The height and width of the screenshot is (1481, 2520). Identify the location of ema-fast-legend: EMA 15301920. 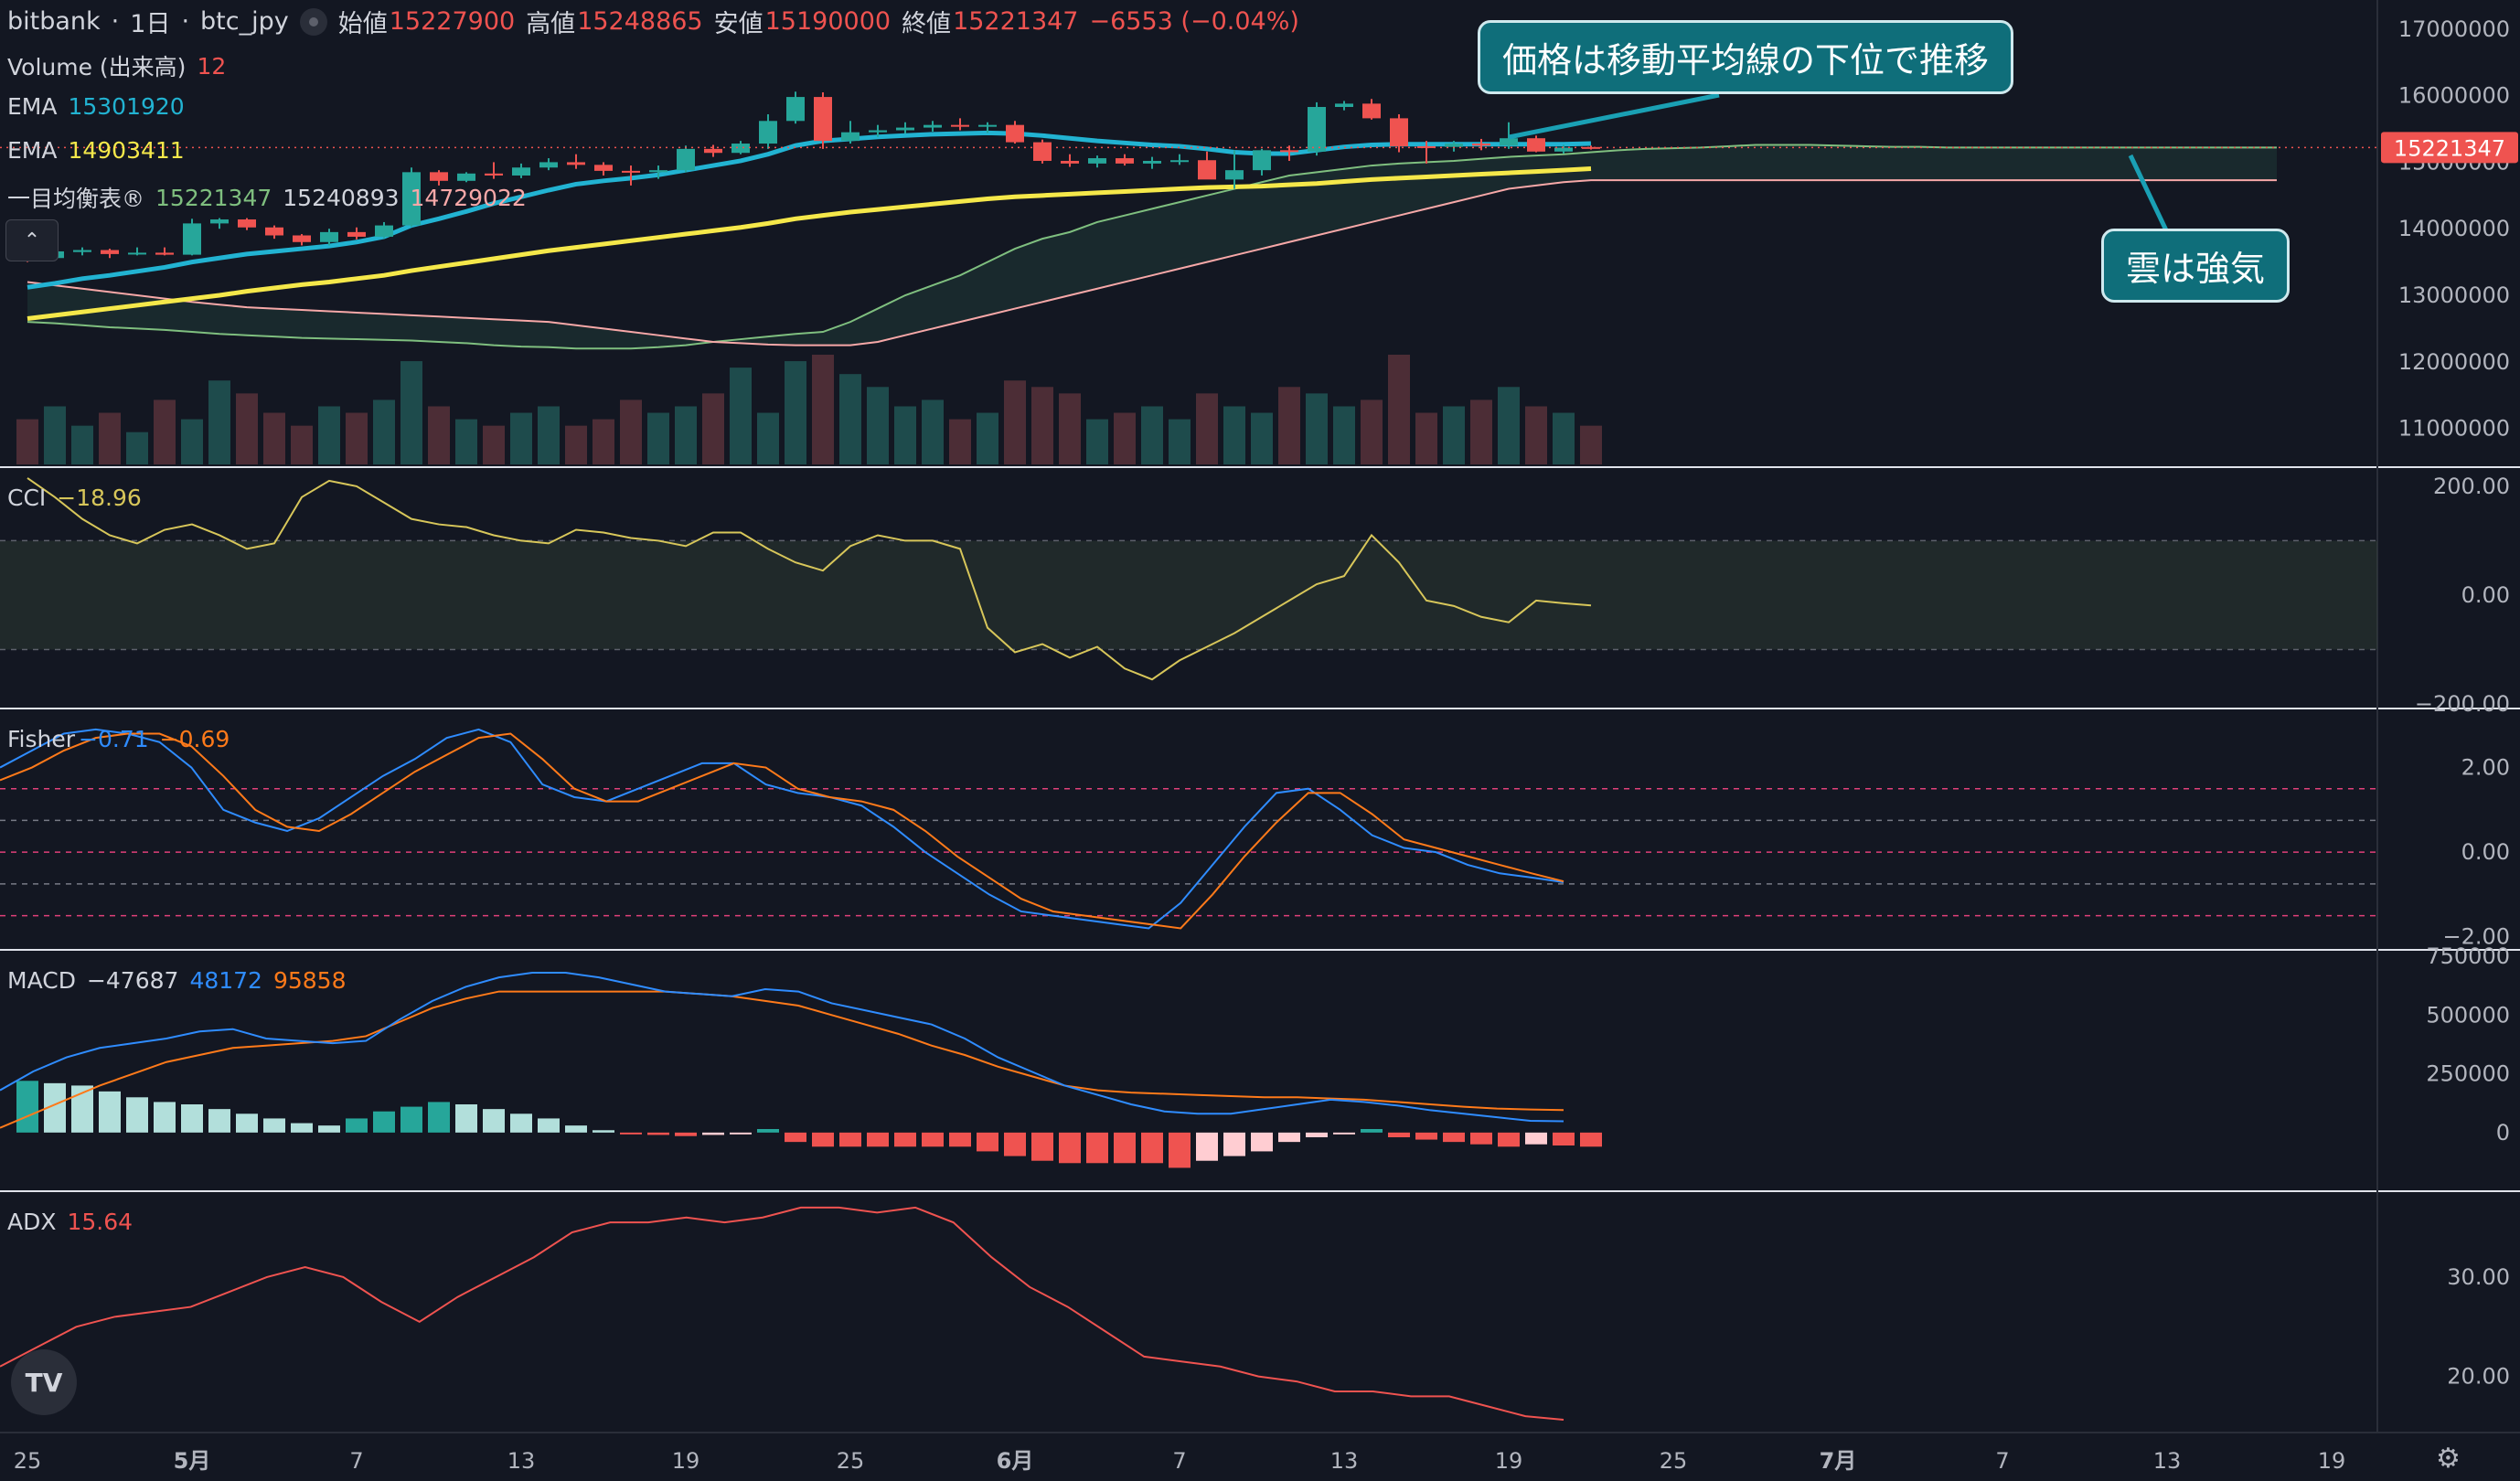
(96, 106).